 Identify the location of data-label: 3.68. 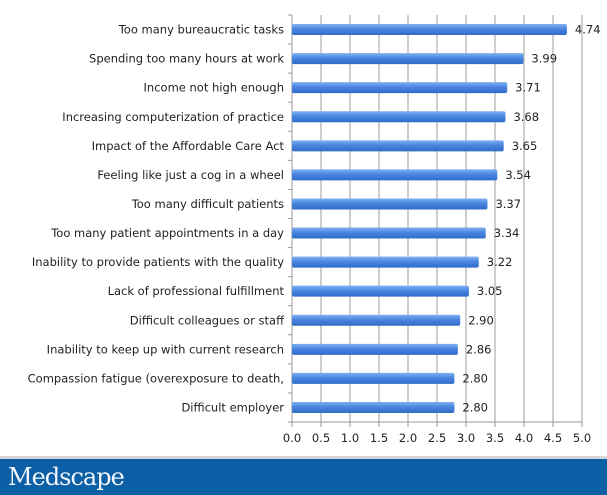
(526, 117).